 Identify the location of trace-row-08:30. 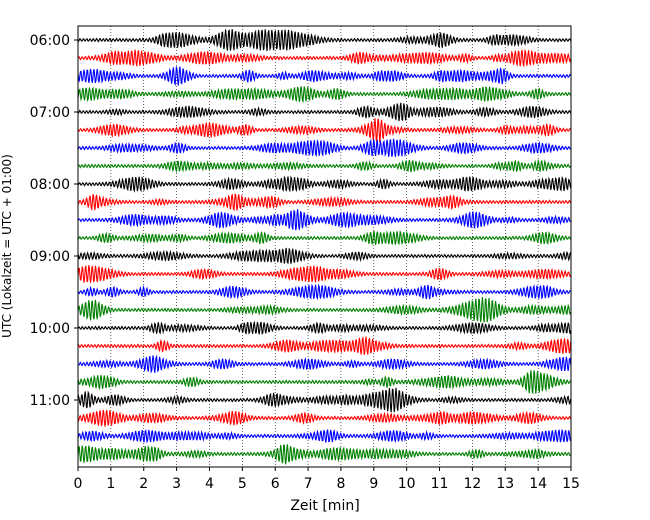
(324, 220).